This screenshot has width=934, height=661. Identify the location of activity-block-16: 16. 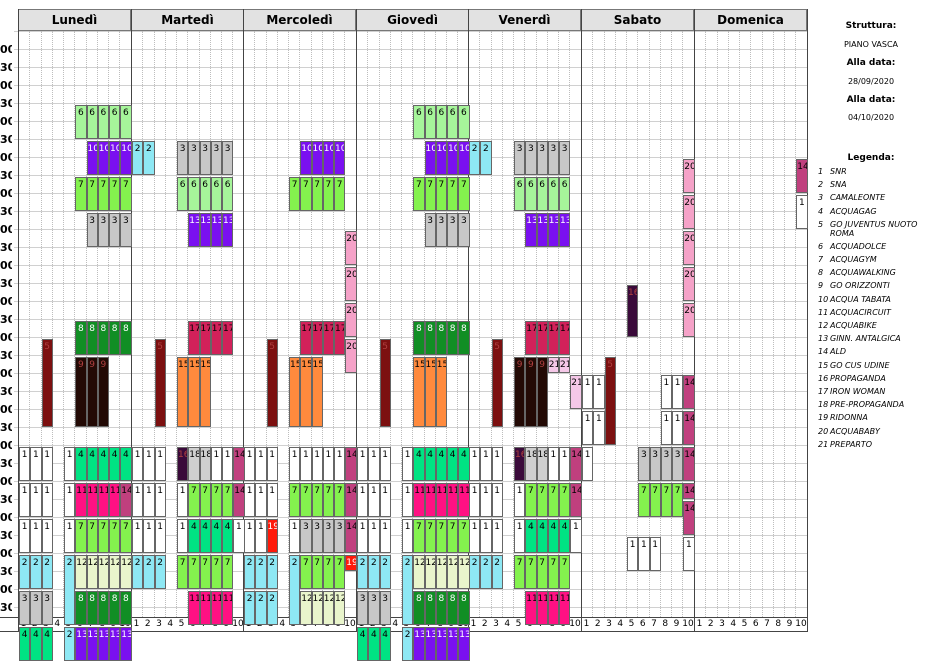
(183, 464).